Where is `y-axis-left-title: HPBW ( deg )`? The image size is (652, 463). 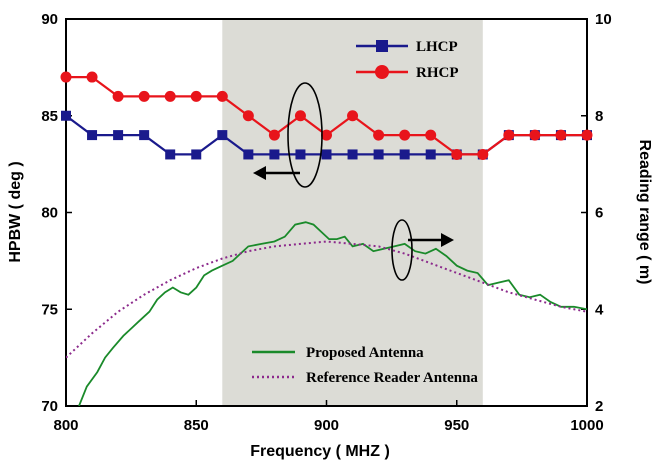
y-axis-left-title: HPBW ( deg ) is located at coordinates (15, 211).